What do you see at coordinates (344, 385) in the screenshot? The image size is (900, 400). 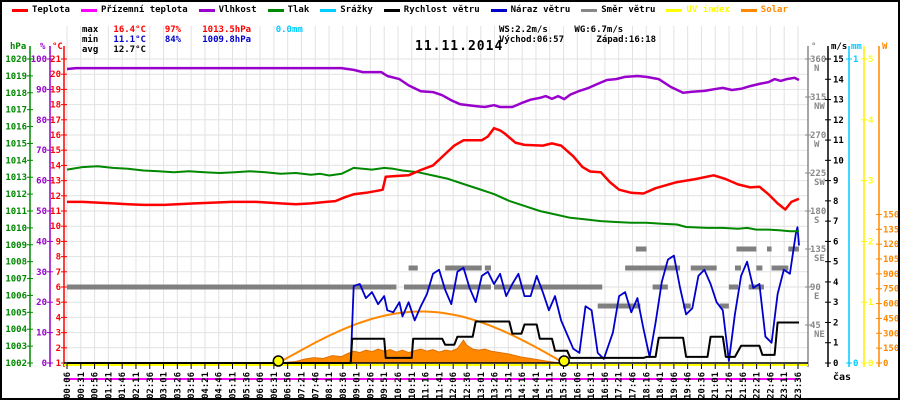 I see `x-axis-tick-label: 08:36` at bounding box center [344, 385].